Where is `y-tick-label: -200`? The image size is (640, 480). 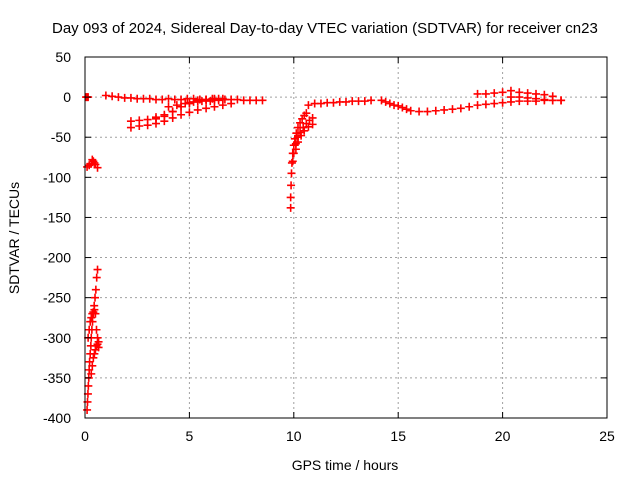
y-tick-label: -200 is located at coordinates (57, 258).